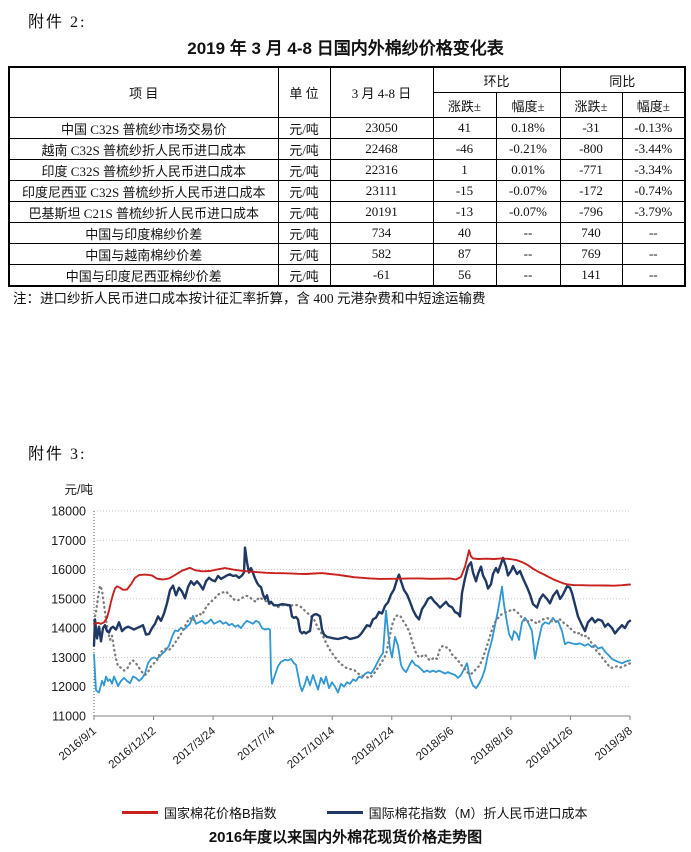 The width and height of the screenshot is (691, 852). I want to click on row-value-cell: -61, so click(381, 275).